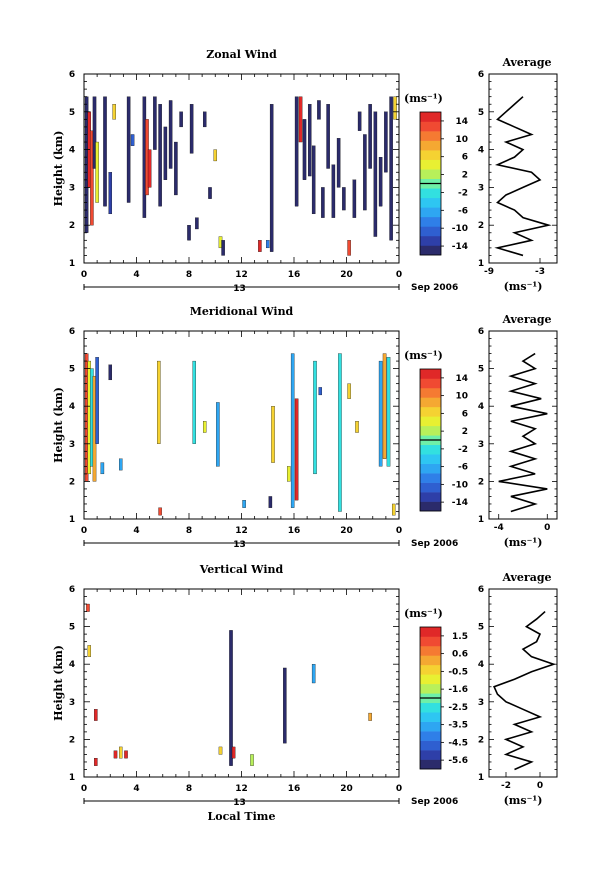 Image resolution: width=610 pixels, height=873 pixels. I want to click on panel-title: Meridional Wind, so click(242, 311).